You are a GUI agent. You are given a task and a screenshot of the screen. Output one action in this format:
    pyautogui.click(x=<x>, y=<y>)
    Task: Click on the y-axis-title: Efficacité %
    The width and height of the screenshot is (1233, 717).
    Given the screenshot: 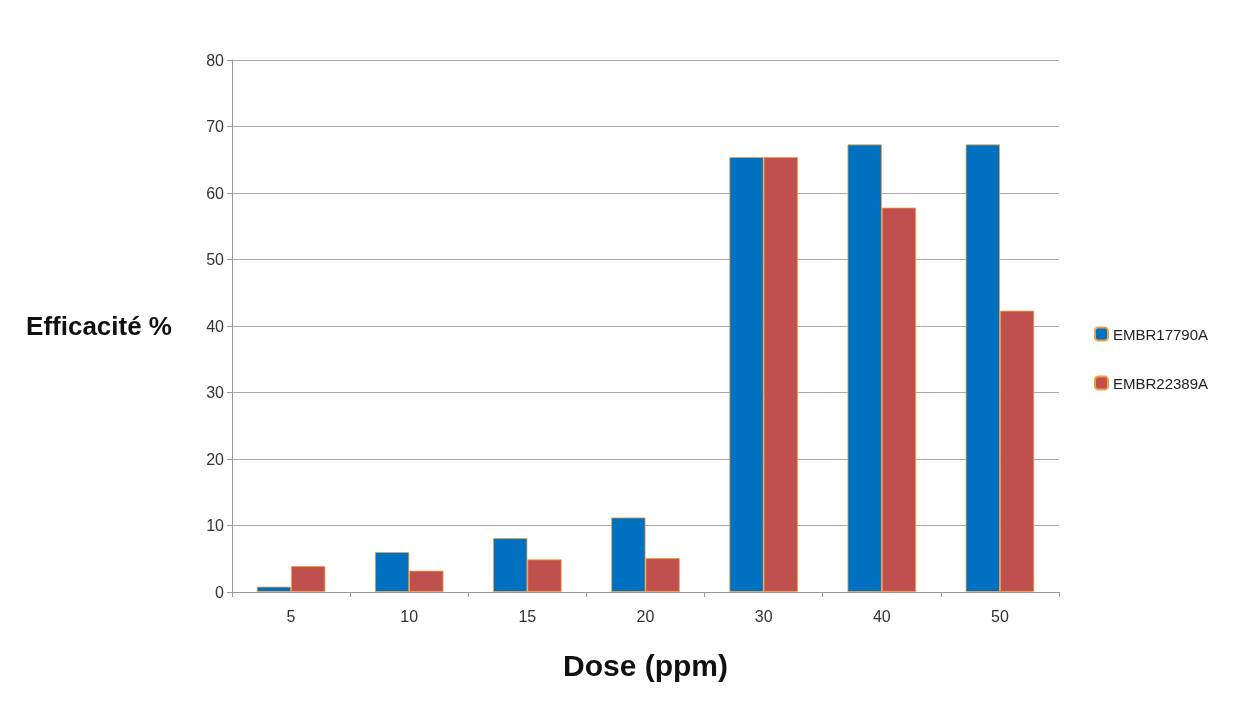 What is the action you would take?
    pyautogui.click(x=99, y=326)
    